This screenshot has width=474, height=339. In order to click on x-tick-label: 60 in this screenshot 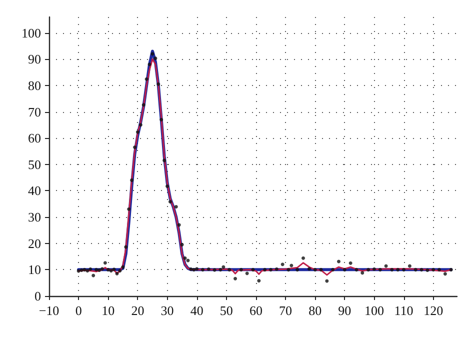, I will do `click(255, 310)`.